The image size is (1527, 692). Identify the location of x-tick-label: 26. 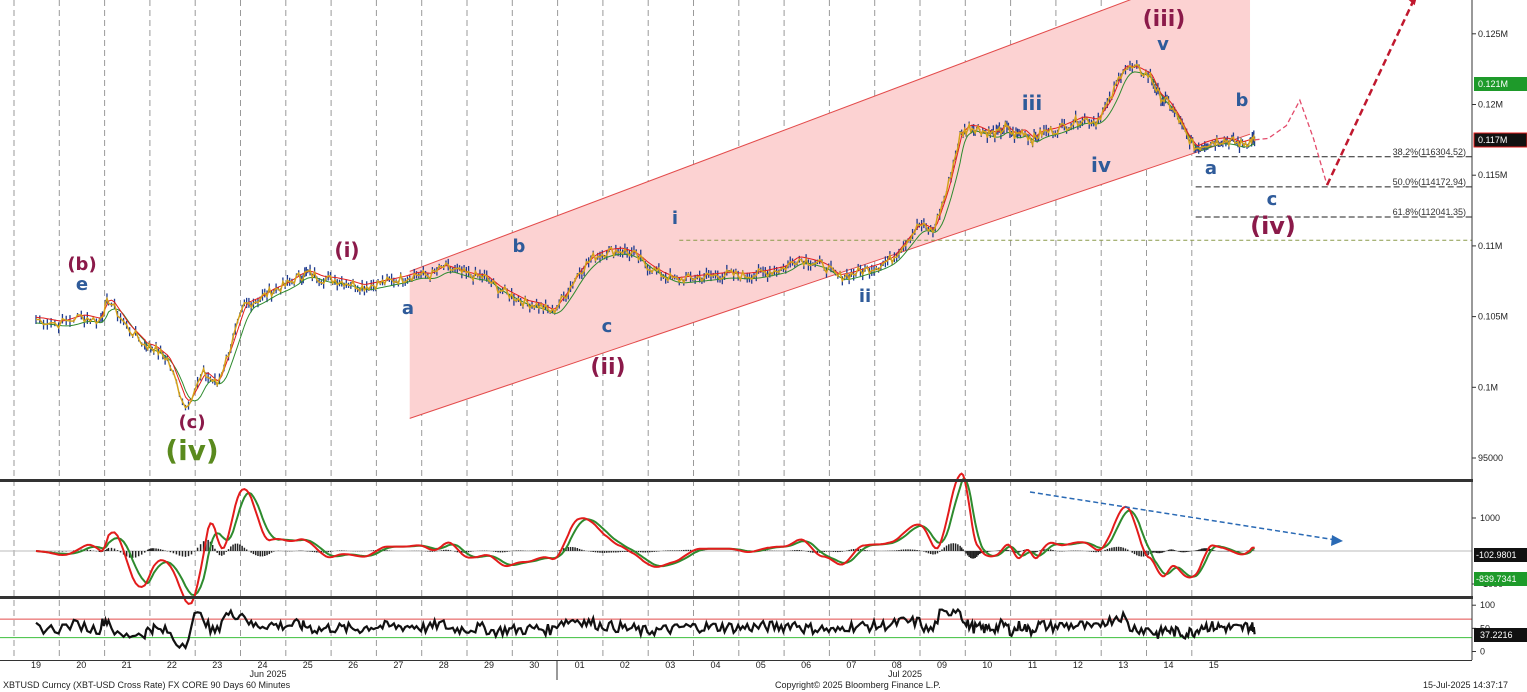
(353, 665).